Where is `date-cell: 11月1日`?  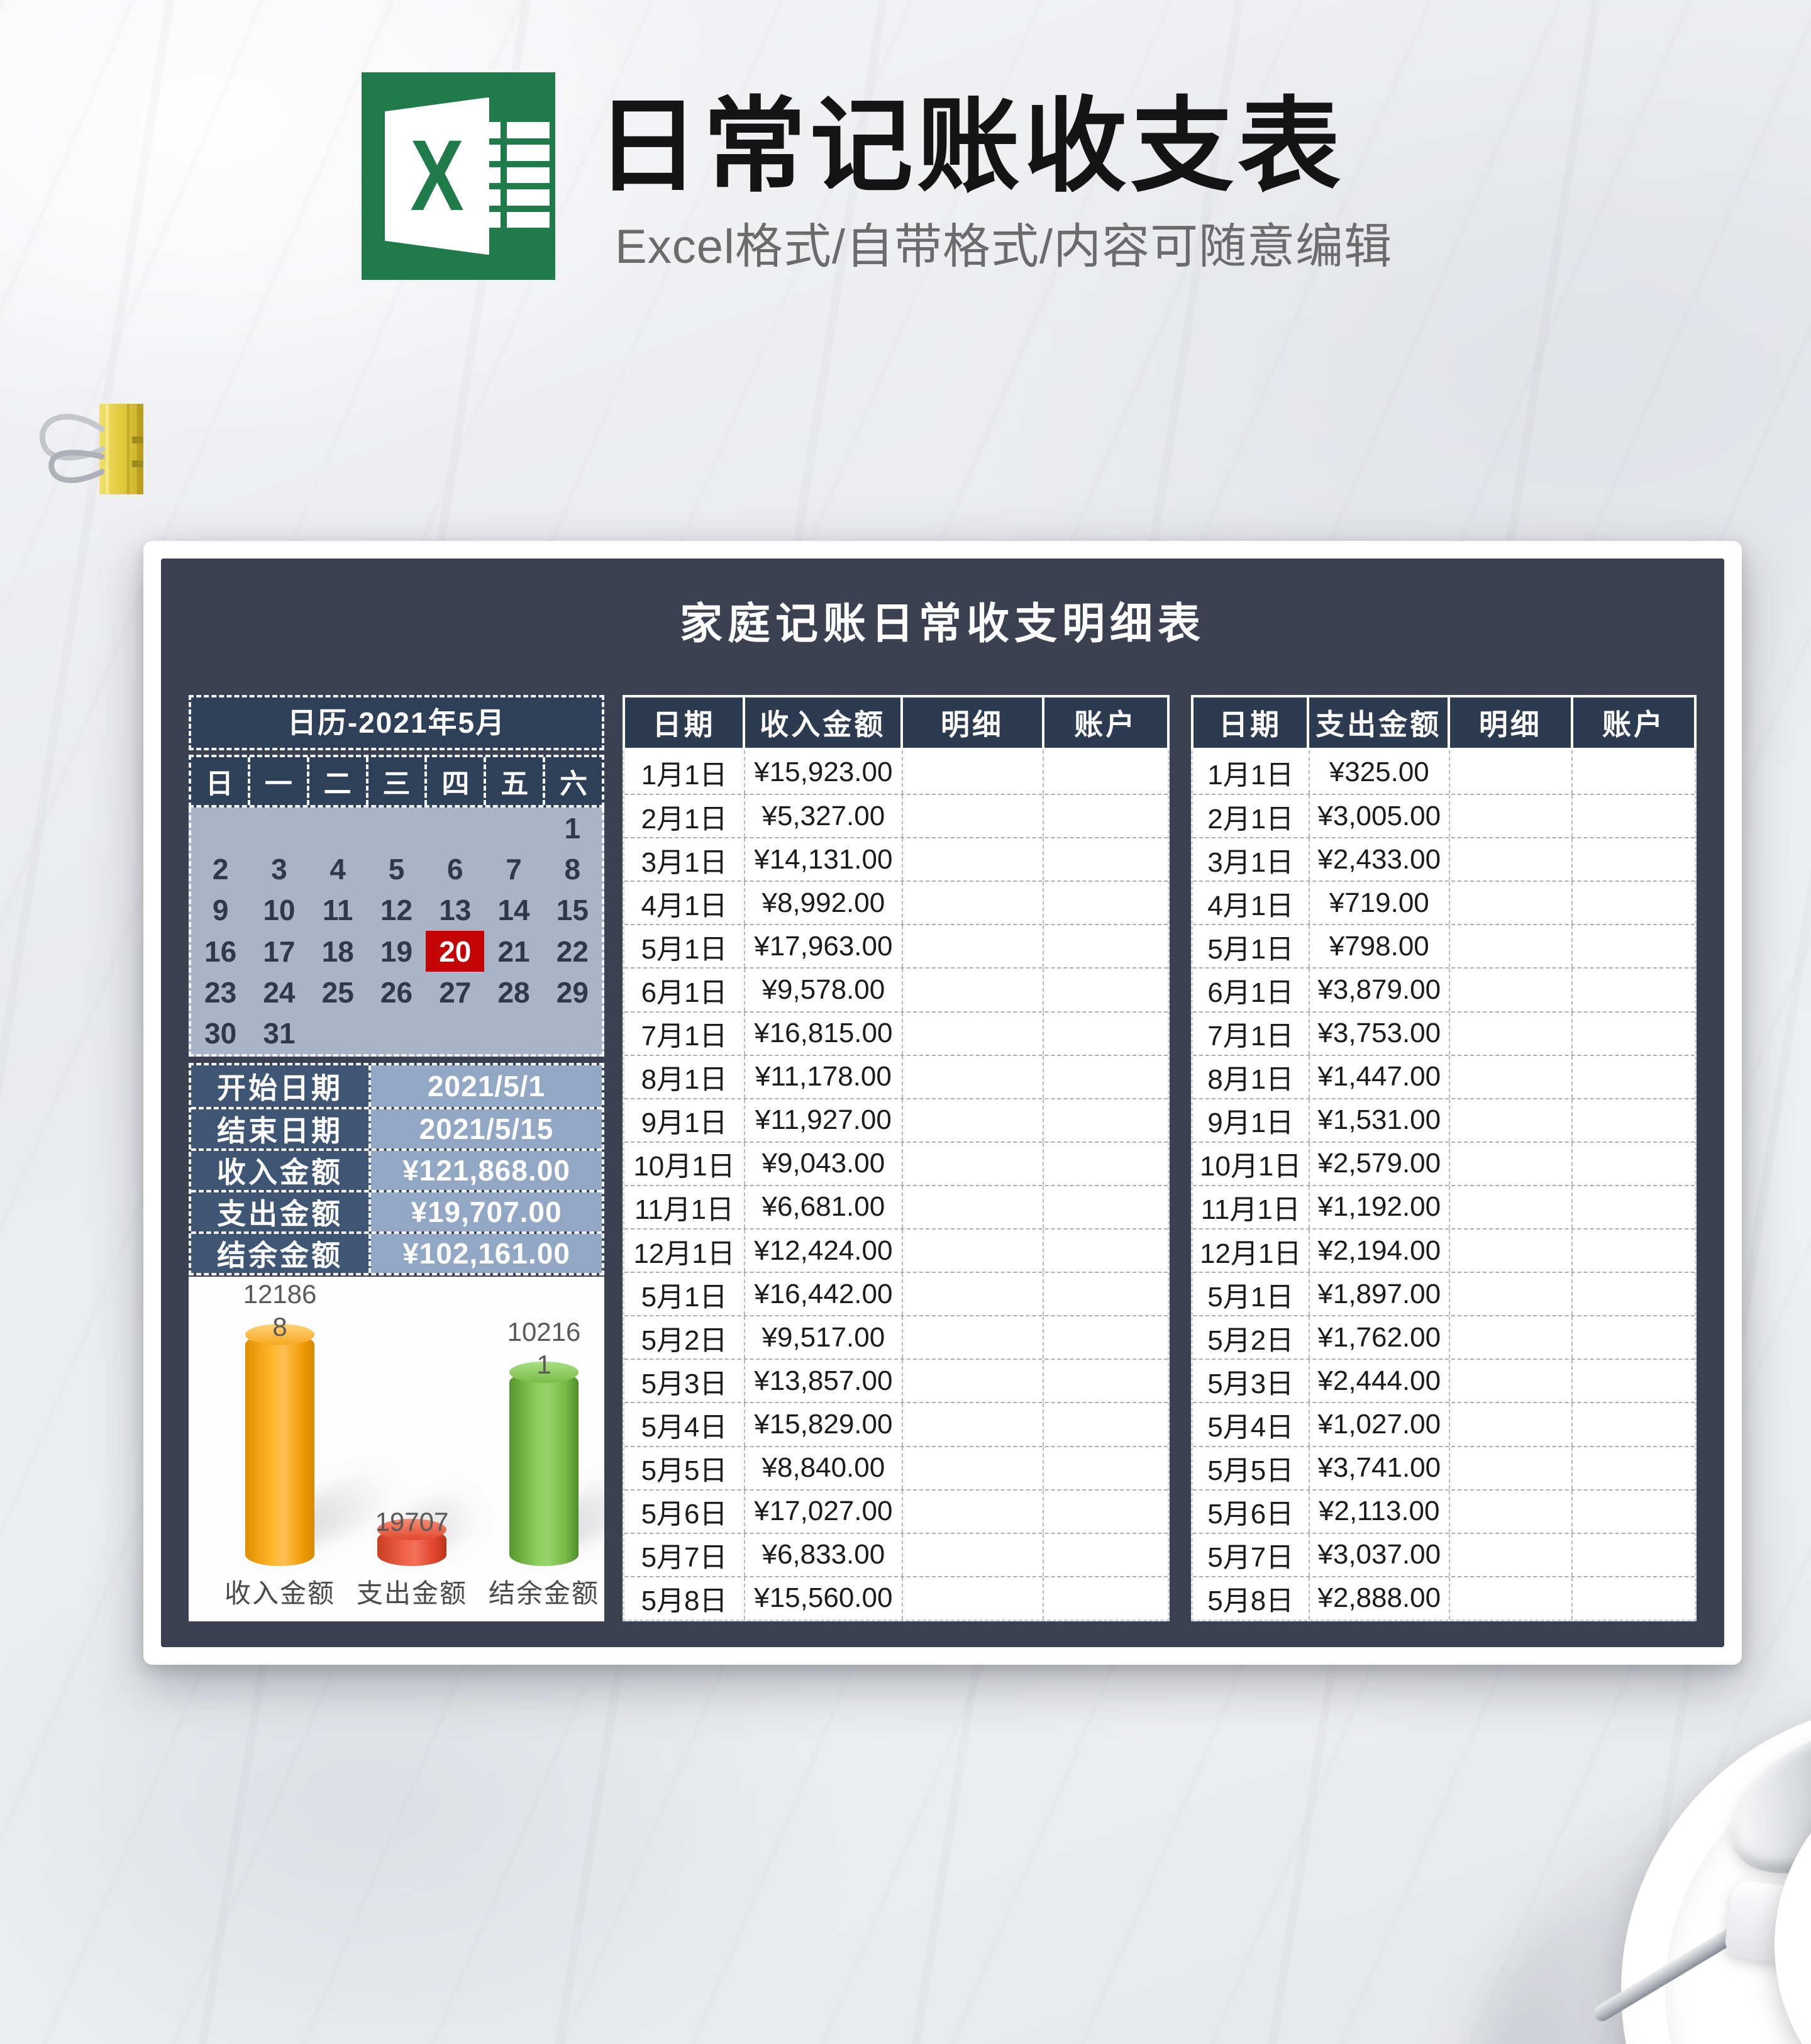 date-cell: 11月1日 is located at coordinates (684, 1210).